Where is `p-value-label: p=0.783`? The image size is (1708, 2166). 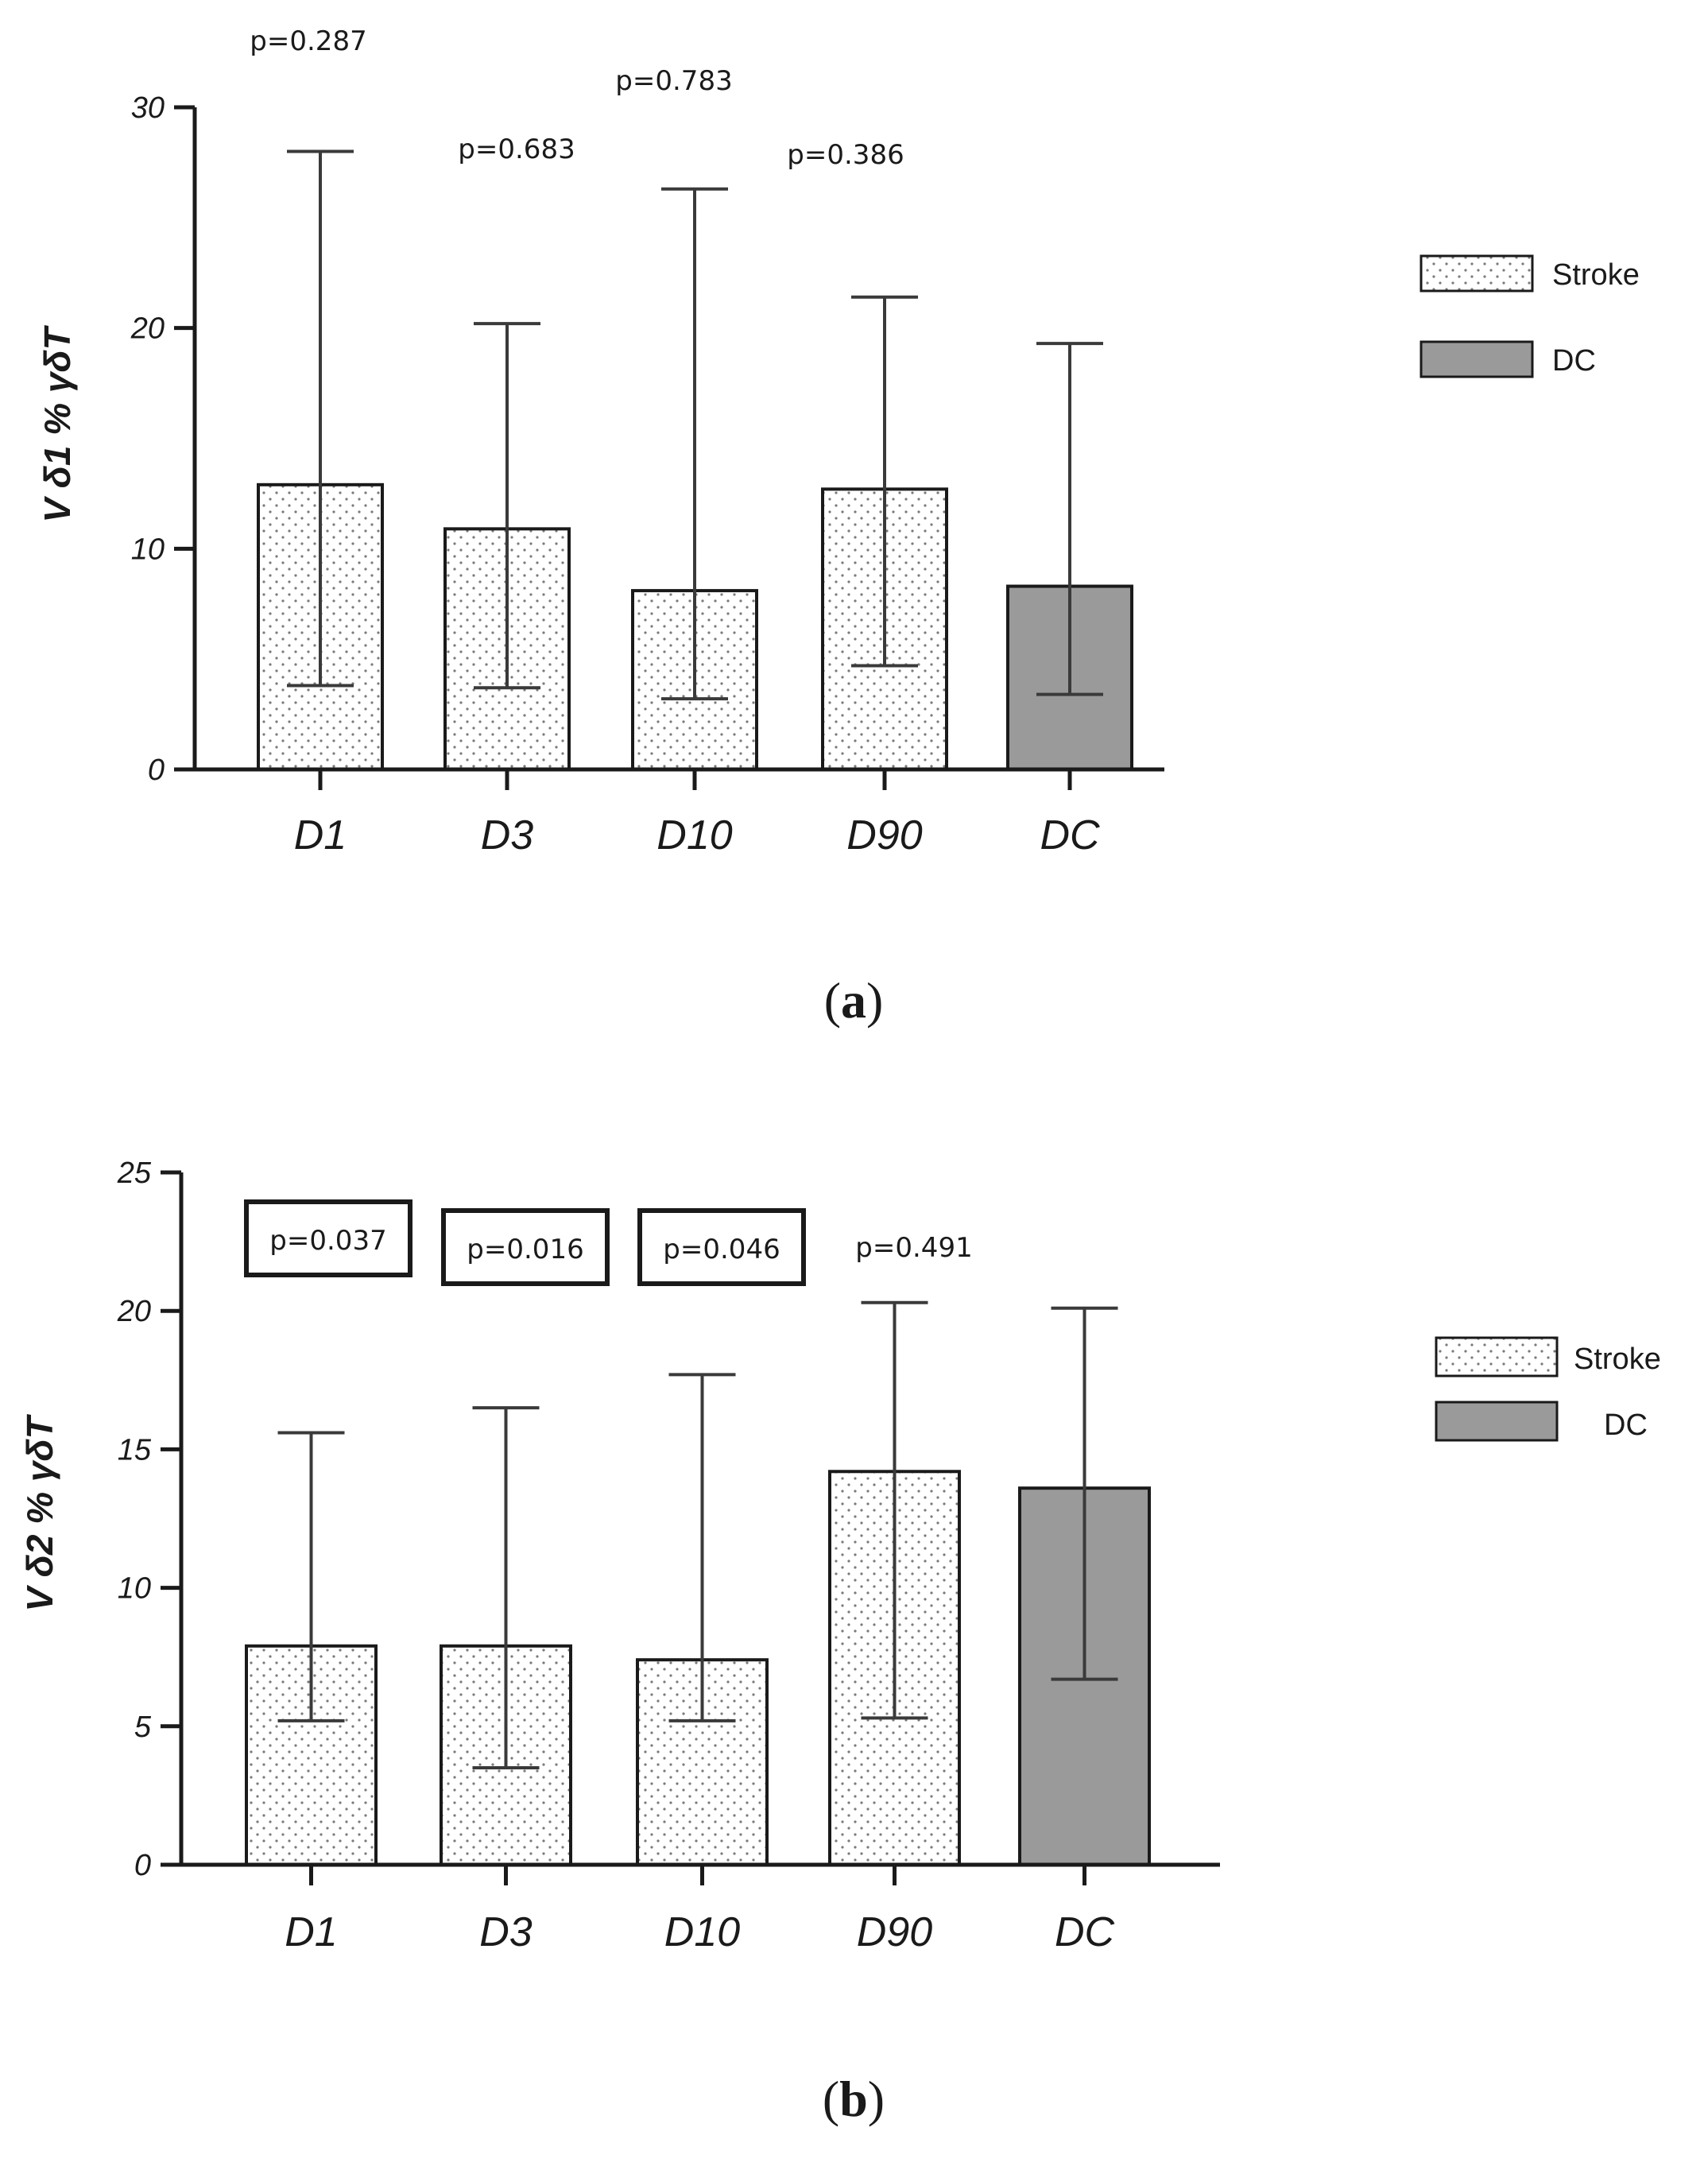 p-value-label: p=0.783 is located at coordinates (673, 81).